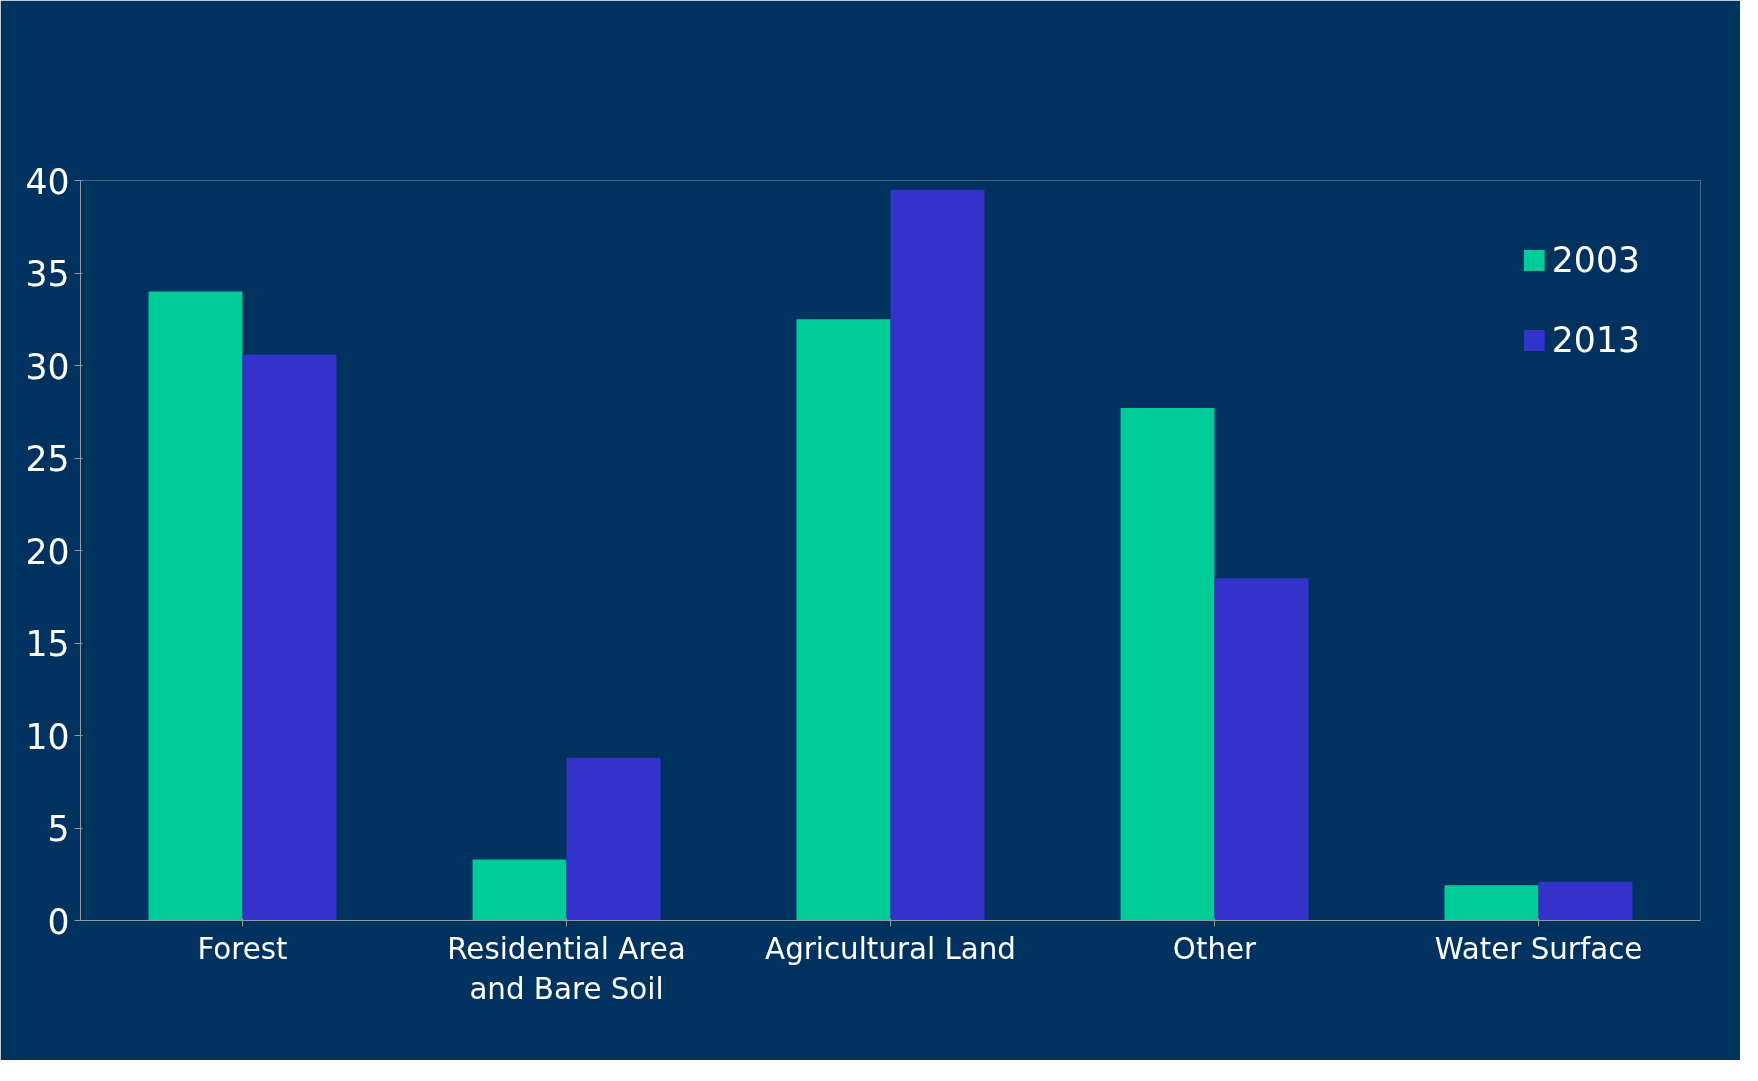 This screenshot has height=1081, width=1758. I want to click on y-tick-label: 15, so click(47, 644).